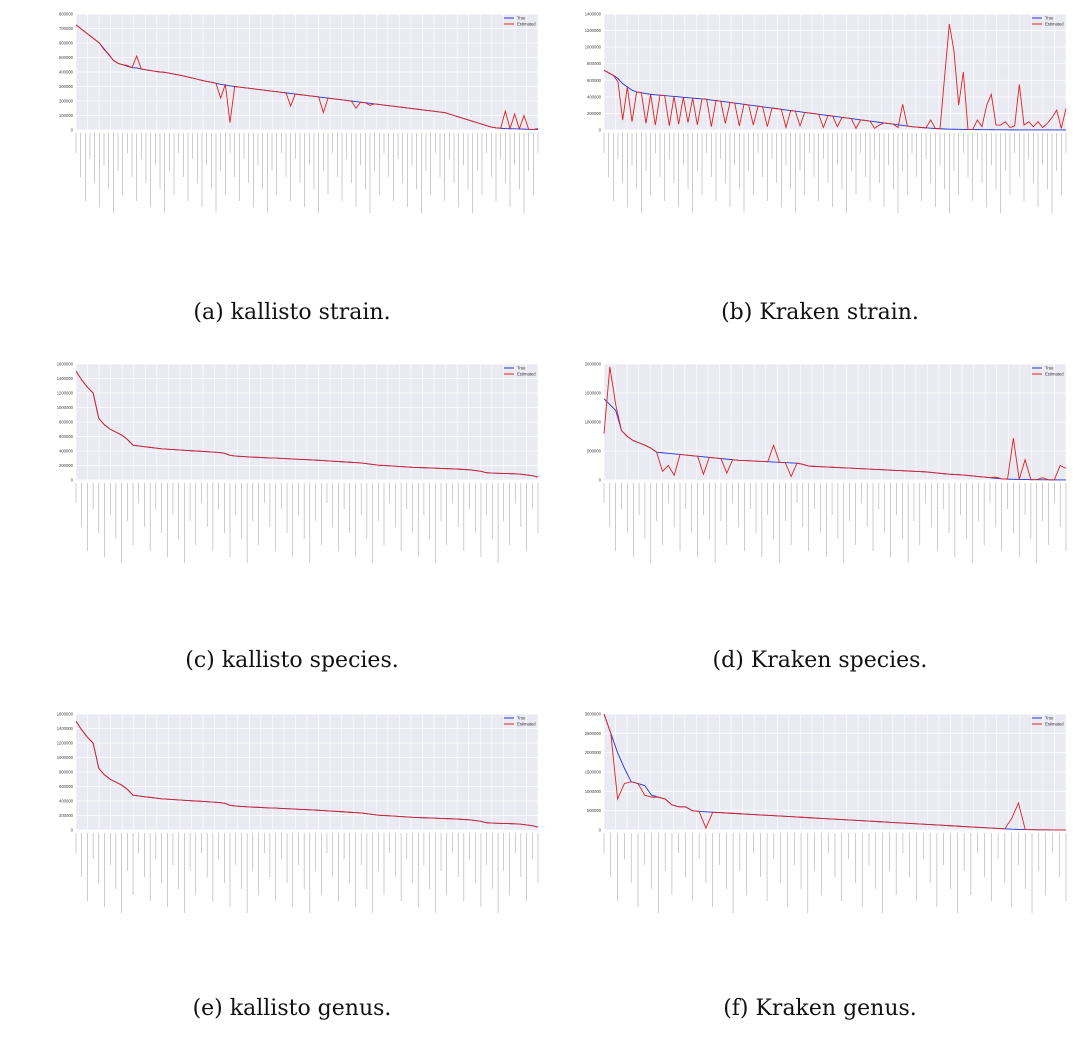 This screenshot has width=1081, height=1048. Describe the element at coordinates (820, 1008) in the screenshot. I see `caption-f: (f) Kraken genus.` at that location.